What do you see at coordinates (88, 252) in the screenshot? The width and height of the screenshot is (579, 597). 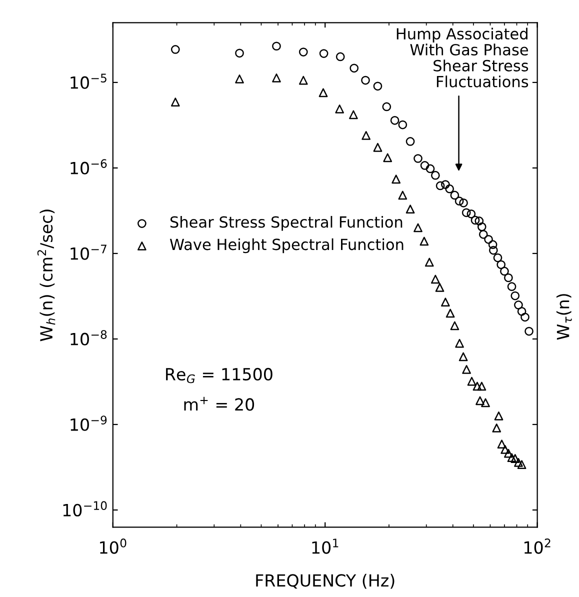 I see `y-tick-label: 10$^{−7}$` at bounding box center [88, 252].